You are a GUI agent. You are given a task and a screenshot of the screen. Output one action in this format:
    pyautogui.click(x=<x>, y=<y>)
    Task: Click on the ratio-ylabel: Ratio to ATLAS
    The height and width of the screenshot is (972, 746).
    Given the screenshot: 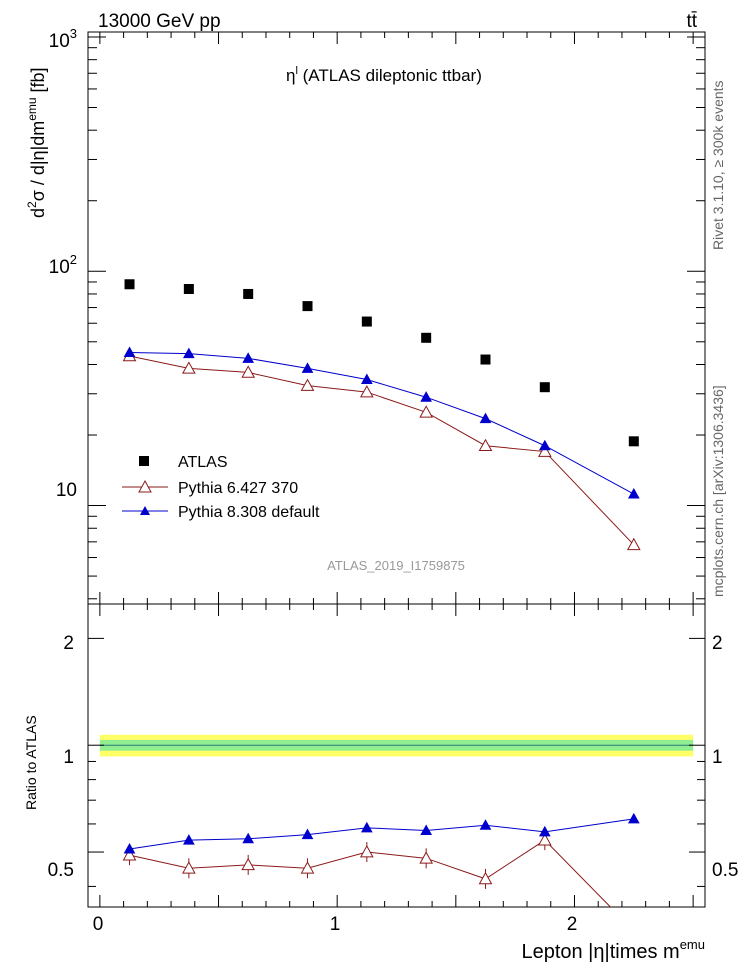 What is the action you would take?
    pyautogui.click(x=31, y=762)
    